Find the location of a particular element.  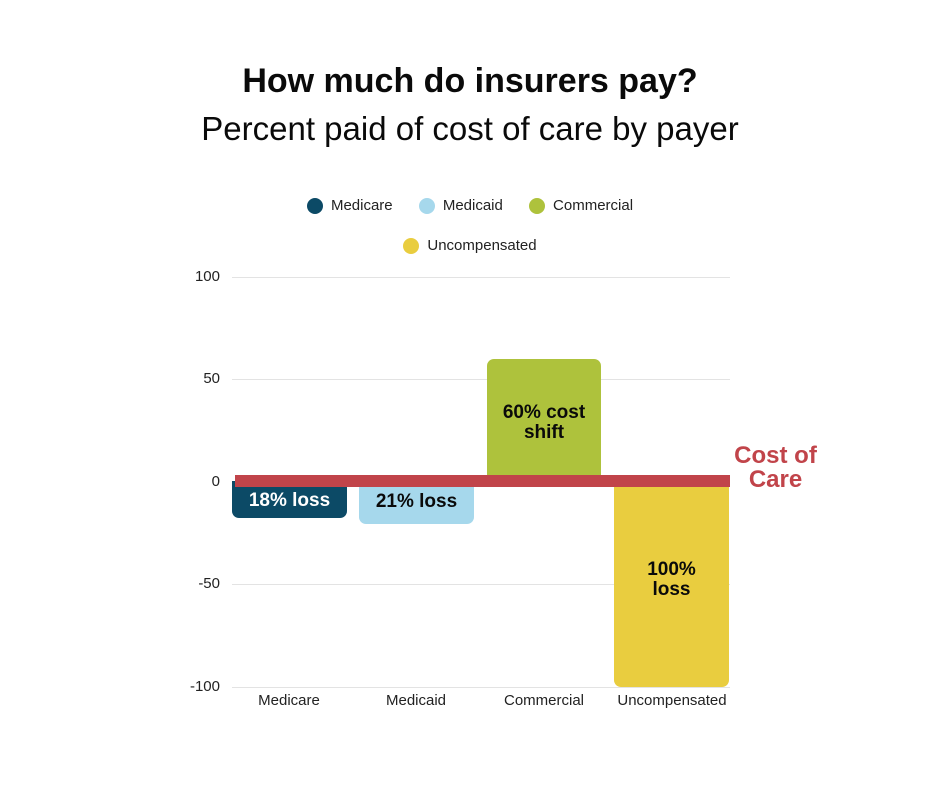

bar-commercial: 60% cost shift is located at coordinates (544, 420).